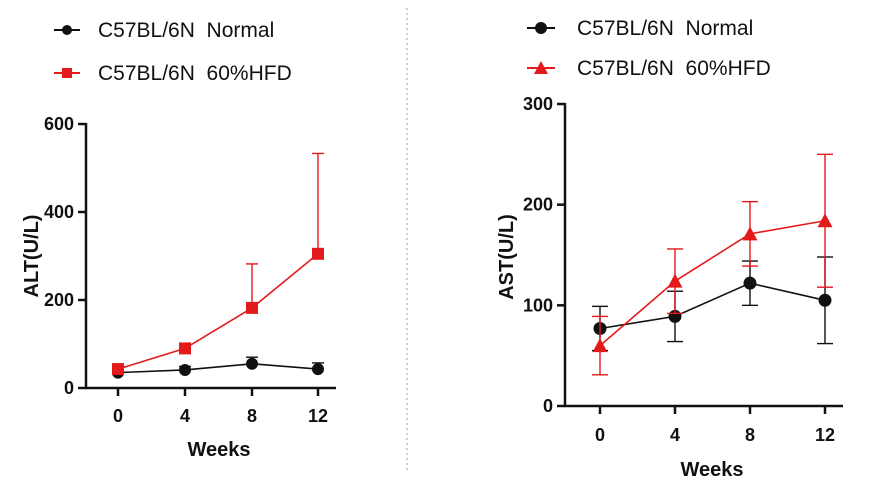 Image resolution: width=876 pixels, height=488 pixels. What do you see at coordinates (185, 416) in the screenshot?
I see `alt-x-tick-label: 4` at bounding box center [185, 416].